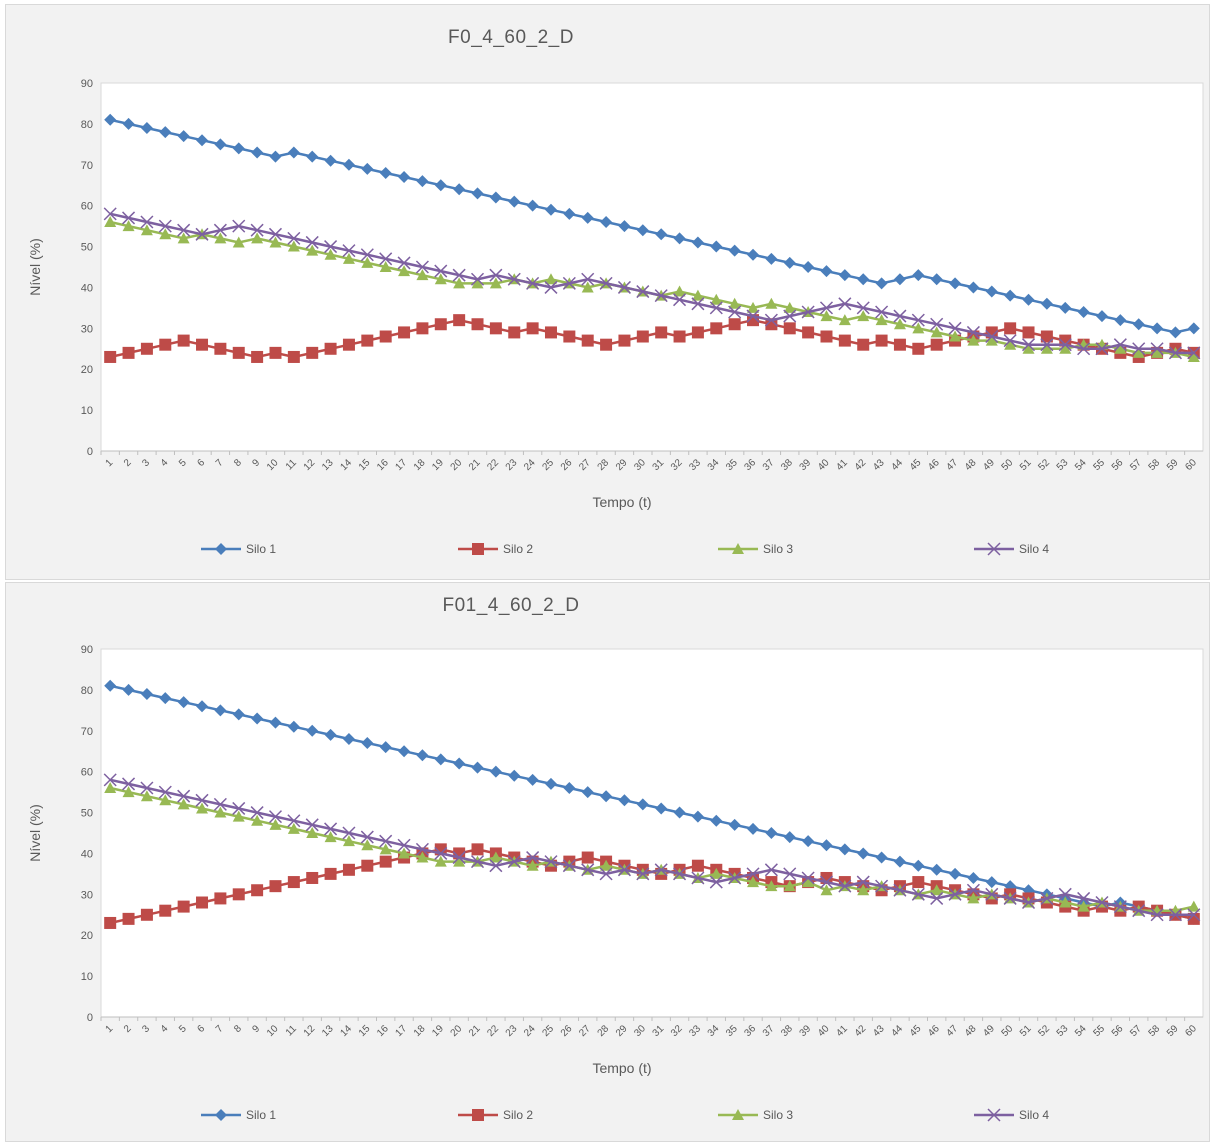 This screenshot has width=1215, height=1144. Describe the element at coordinates (651, 847) in the screenshot. I see `series-line` at that location.